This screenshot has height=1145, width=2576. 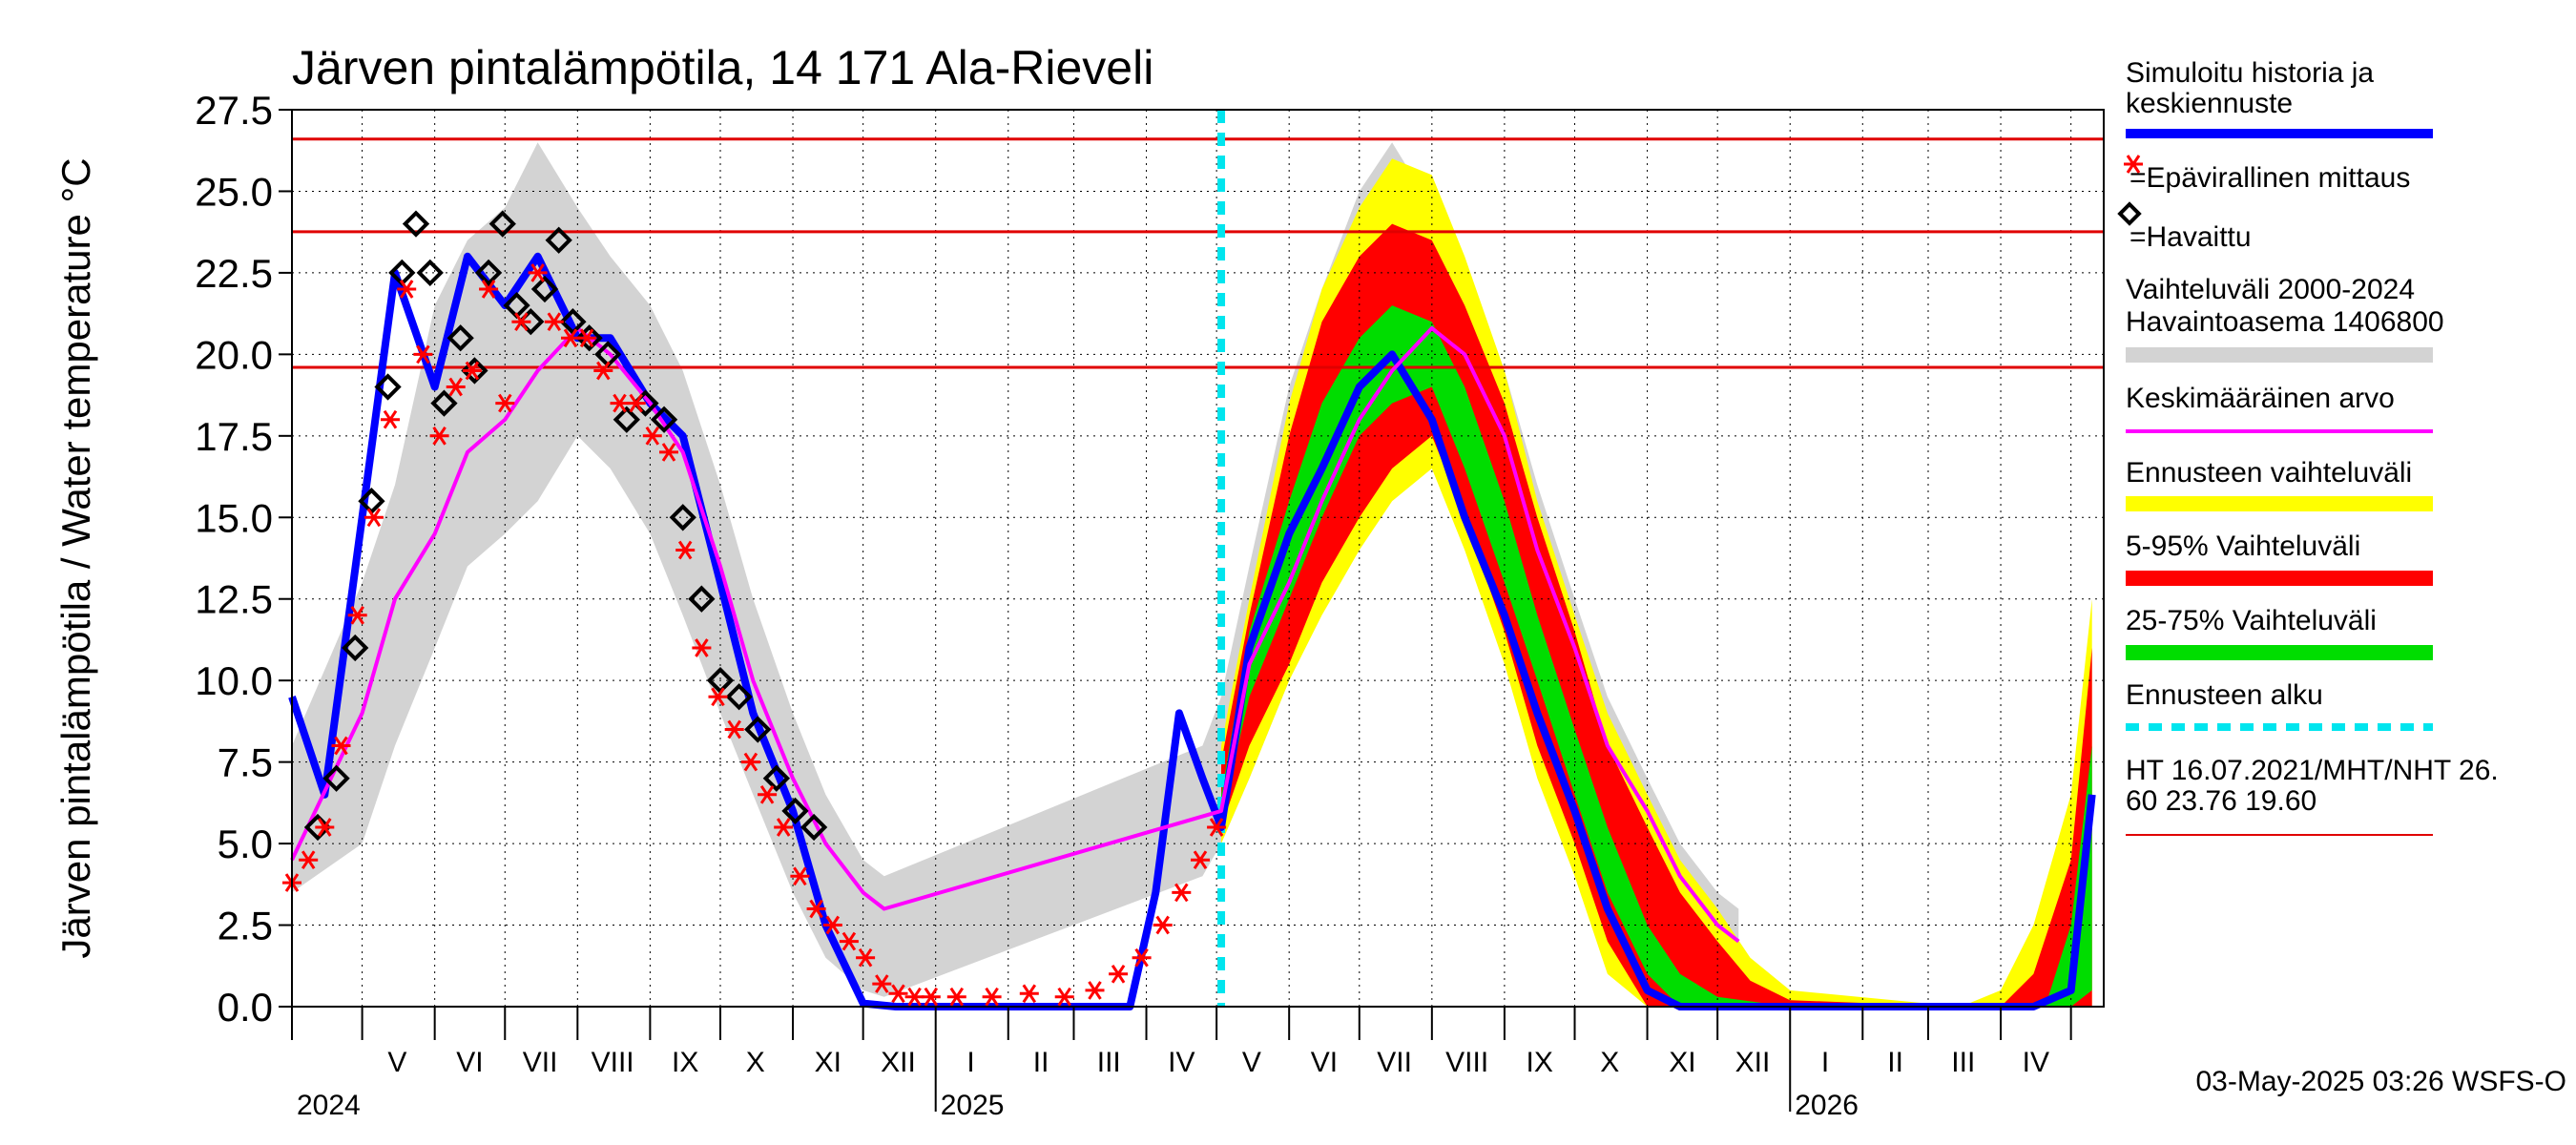 What do you see at coordinates (234, 600) in the screenshot?
I see `y-tick-label-5: 12.5` at bounding box center [234, 600].